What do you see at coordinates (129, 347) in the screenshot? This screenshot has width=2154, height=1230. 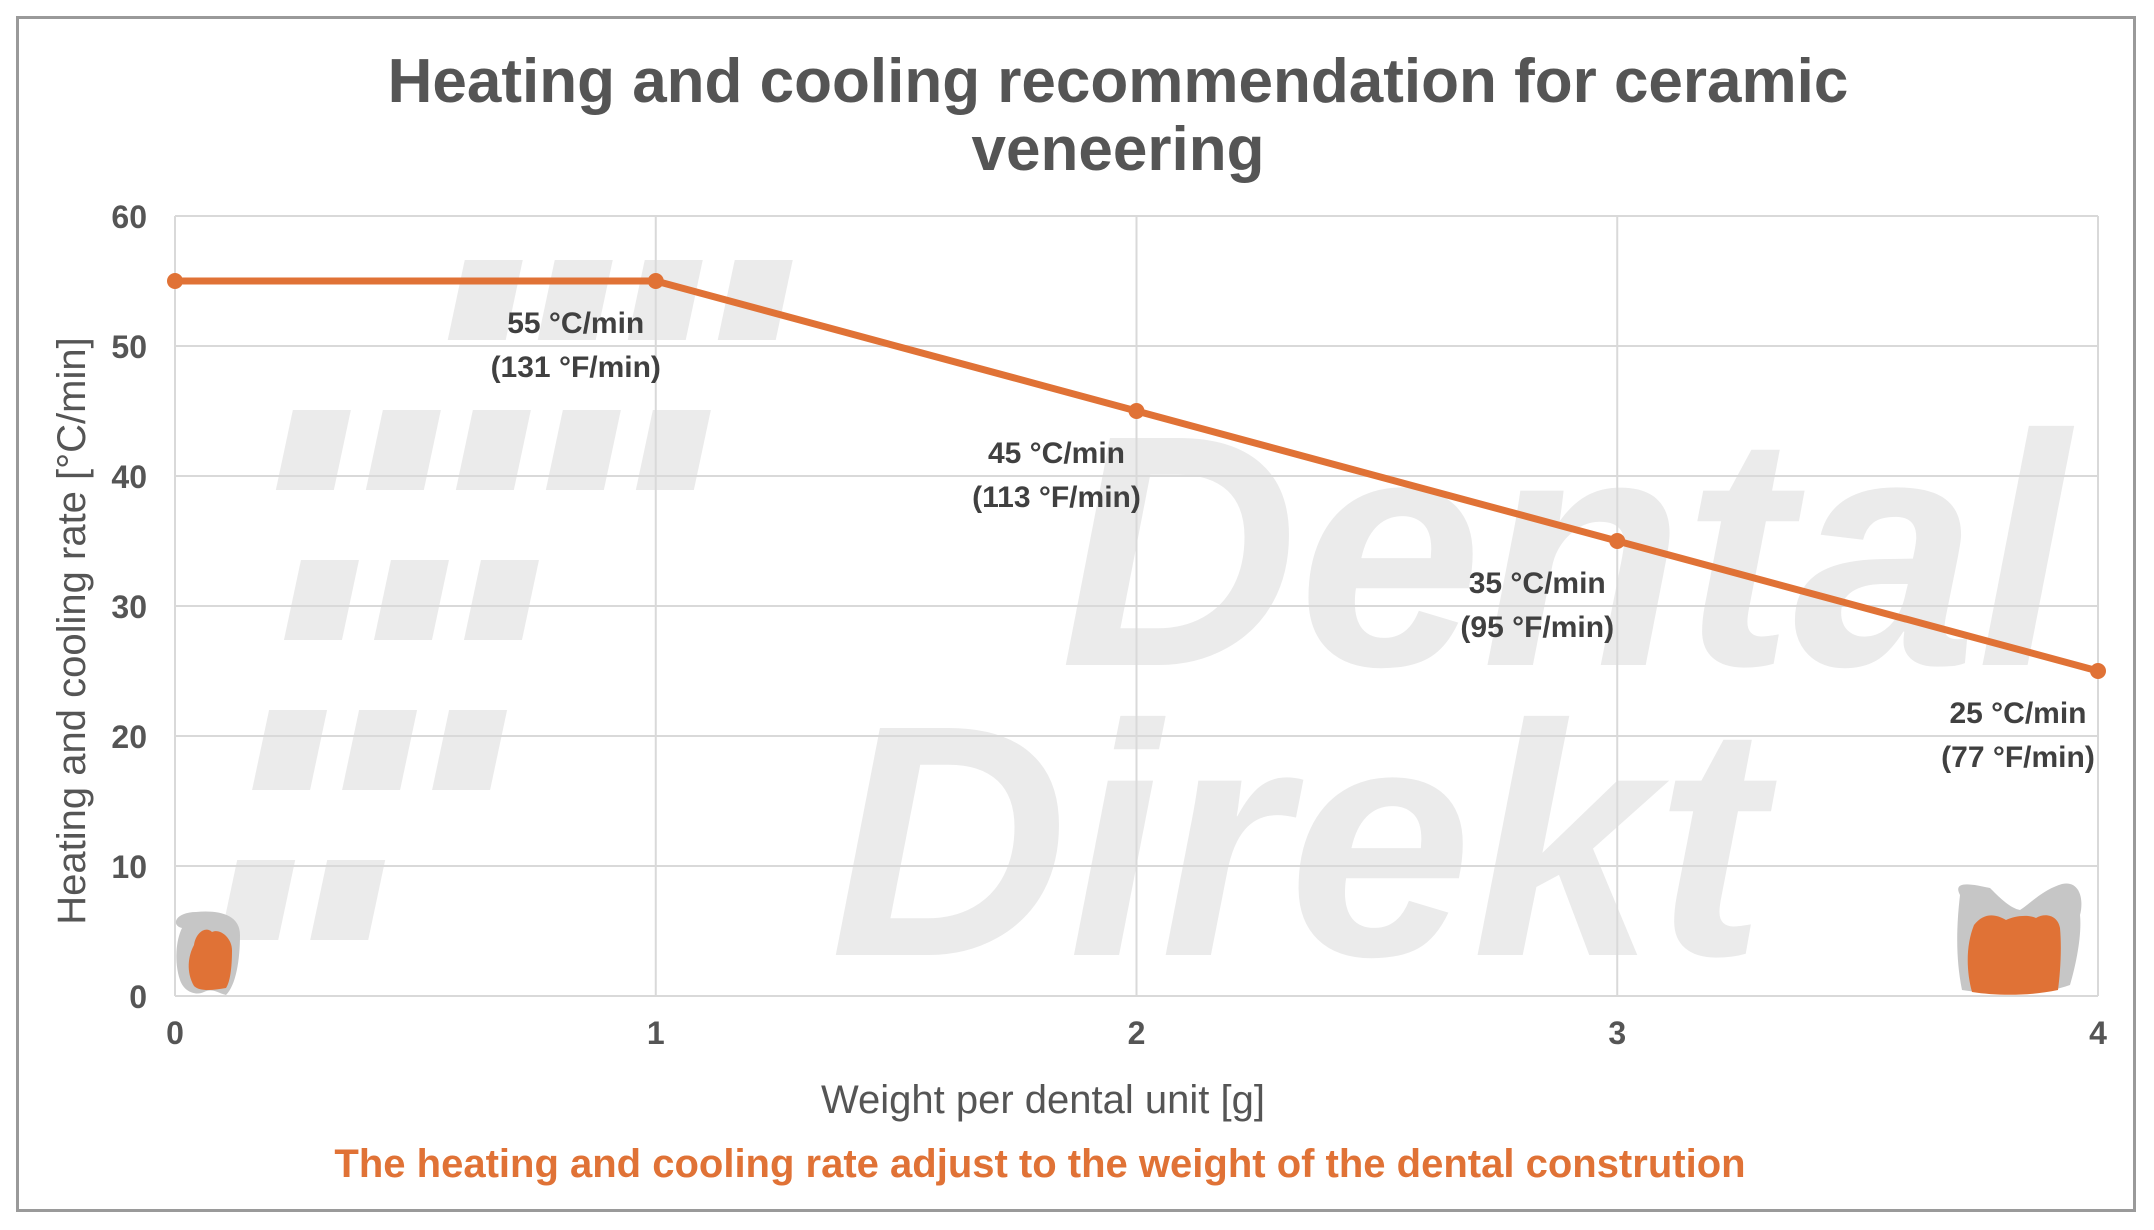 I see `y-tick-label: 50` at bounding box center [129, 347].